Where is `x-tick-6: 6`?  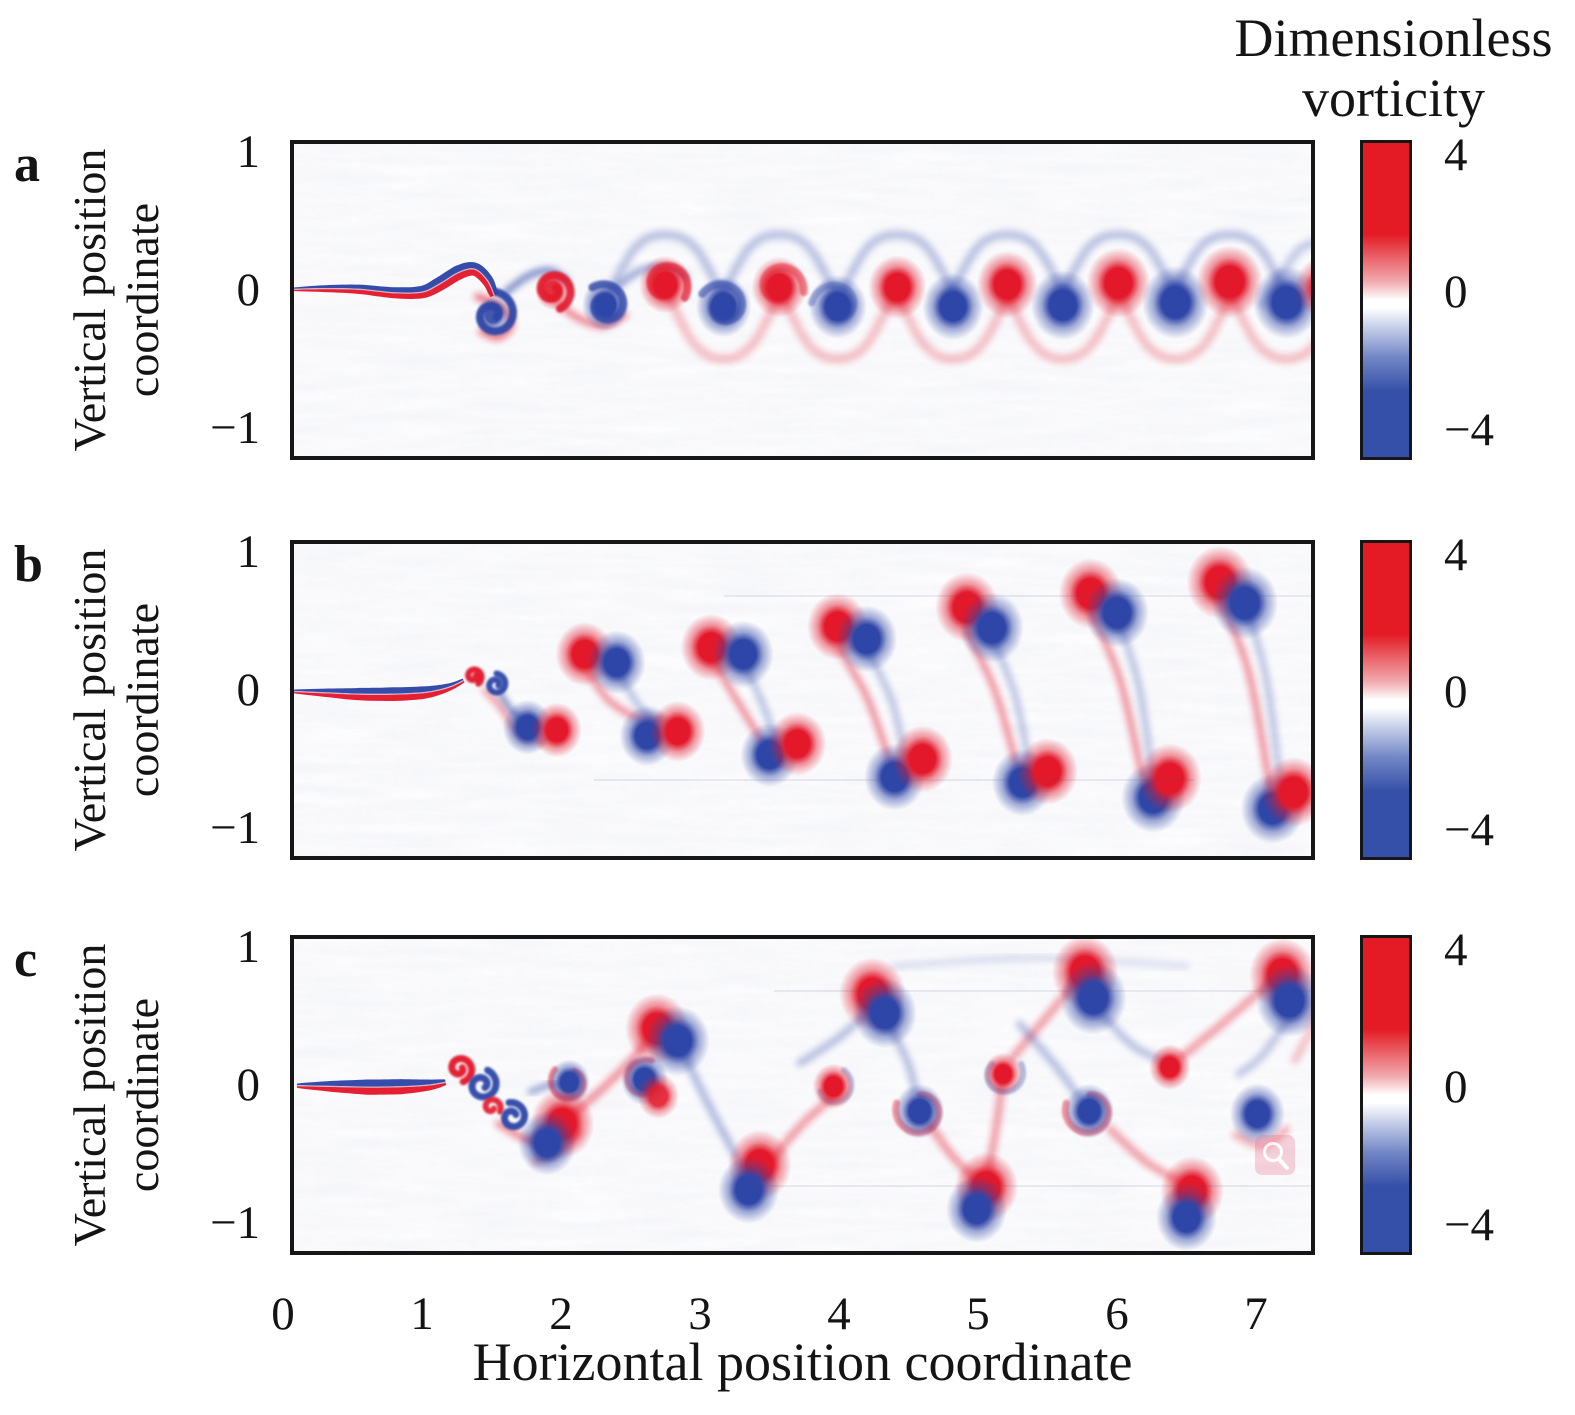
x-tick-6: 6 is located at coordinates (1117, 1314).